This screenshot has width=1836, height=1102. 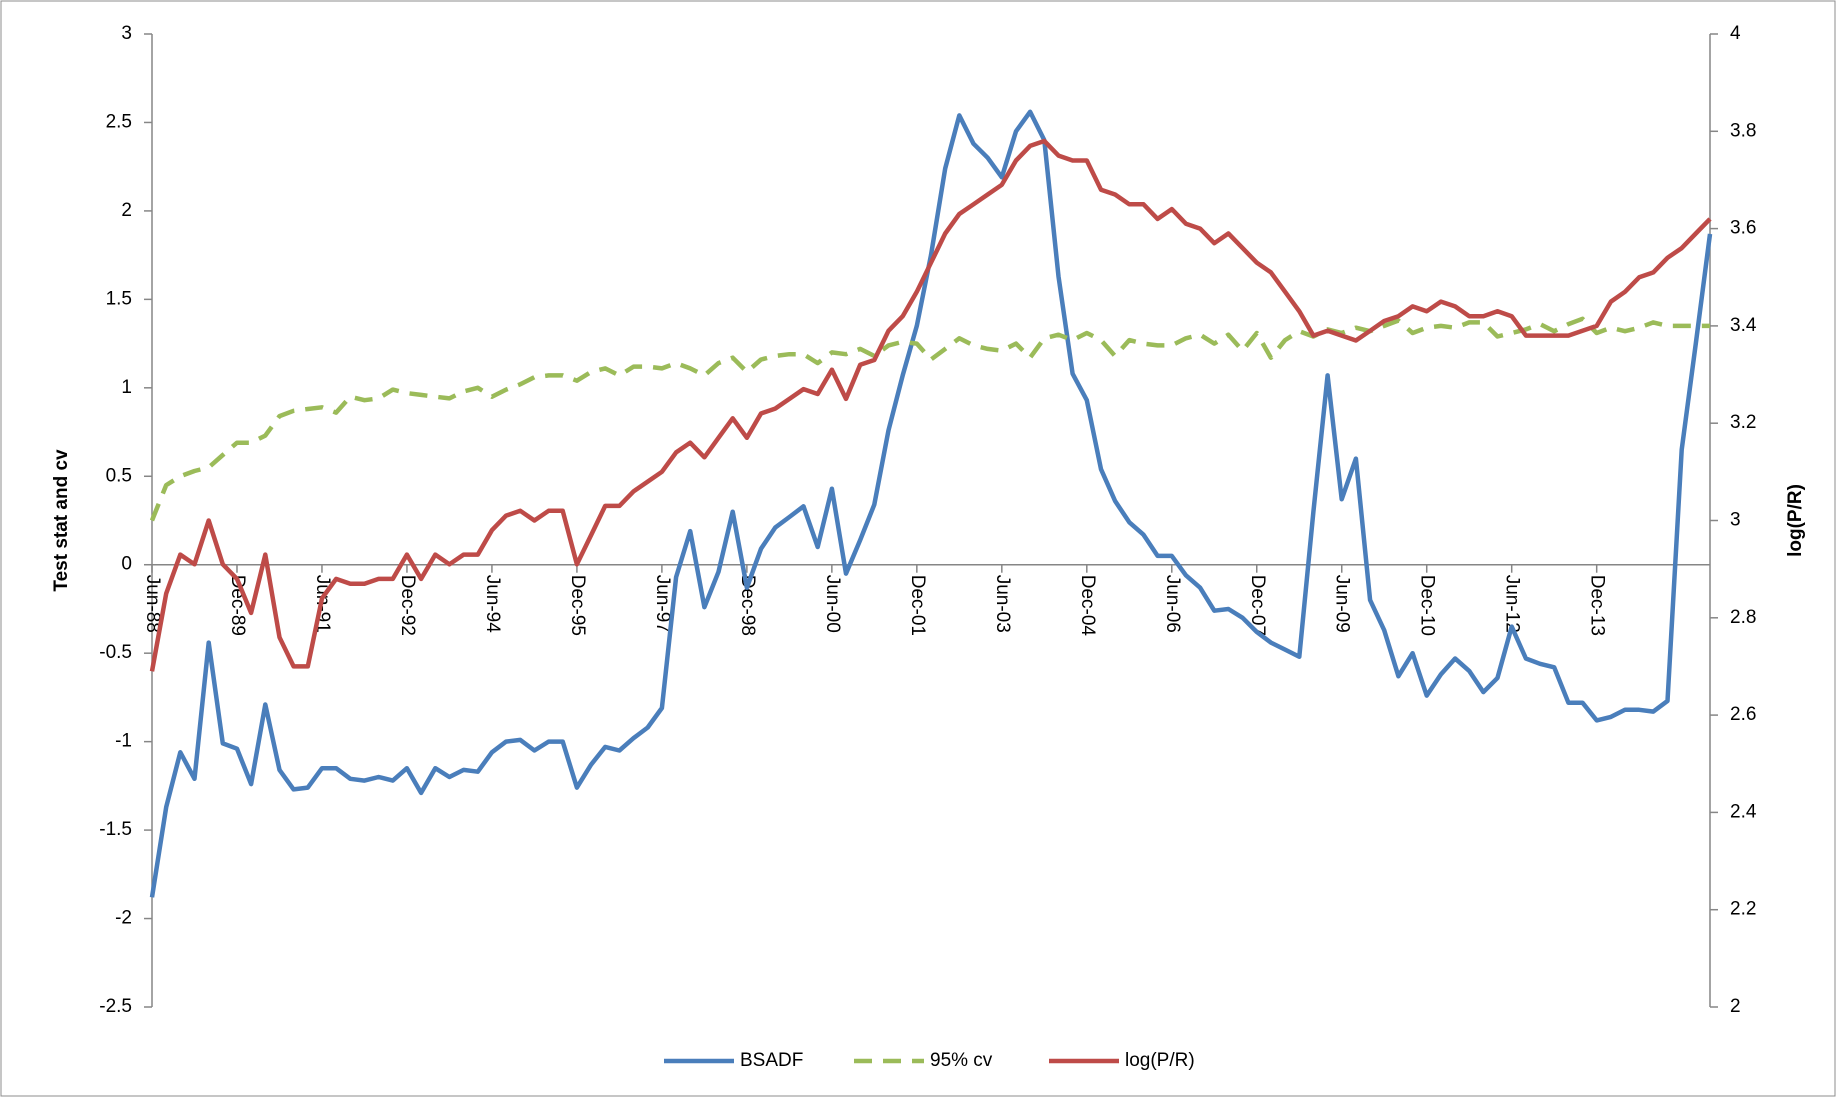 What do you see at coordinates (747, 605) in the screenshot?
I see `x-tick-label: Dec-98` at bounding box center [747, 605].